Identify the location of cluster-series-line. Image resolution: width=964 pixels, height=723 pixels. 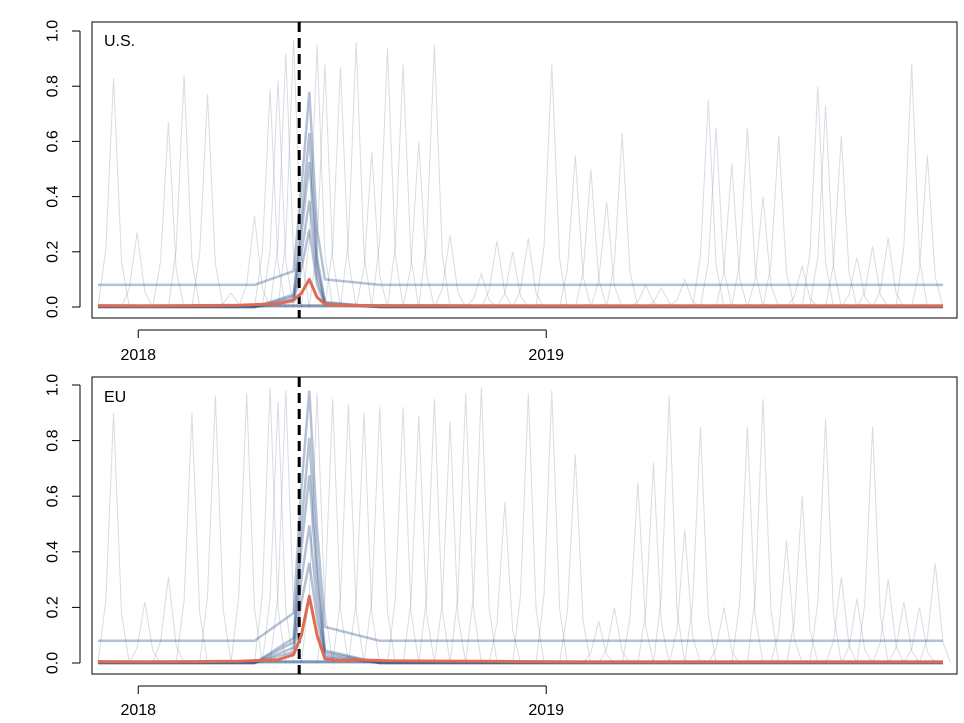
(520, 254).